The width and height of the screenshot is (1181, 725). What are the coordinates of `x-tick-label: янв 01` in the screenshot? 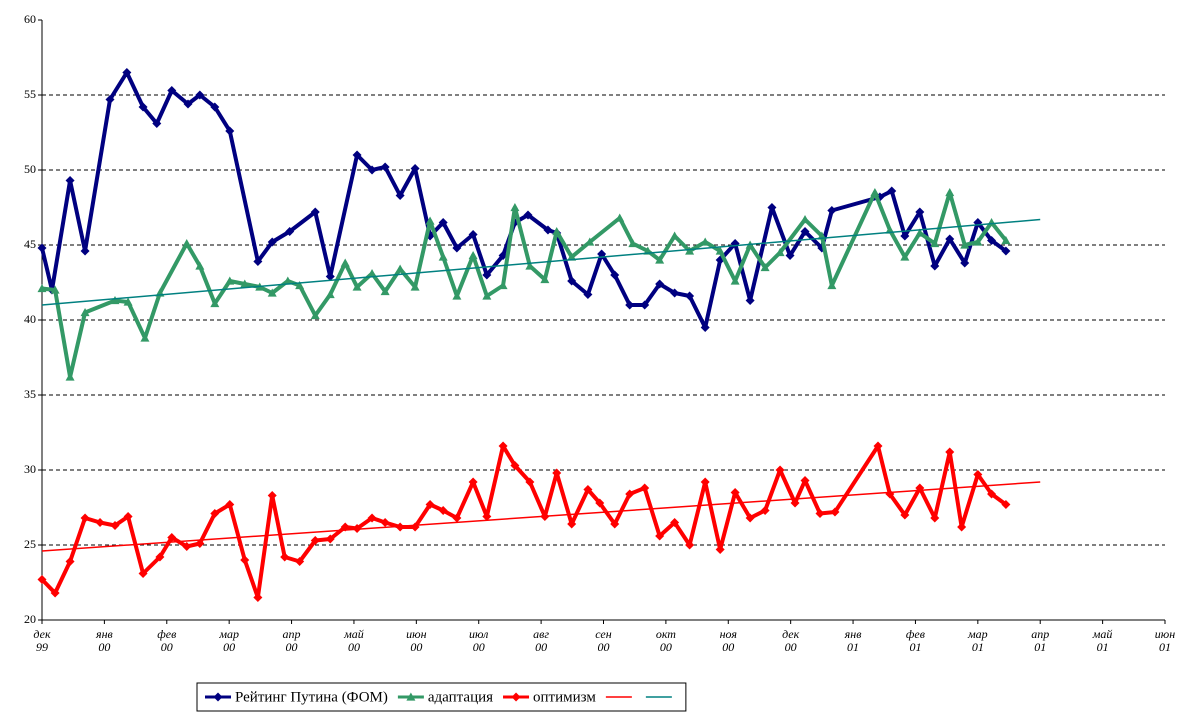 It's located at (853, 640).